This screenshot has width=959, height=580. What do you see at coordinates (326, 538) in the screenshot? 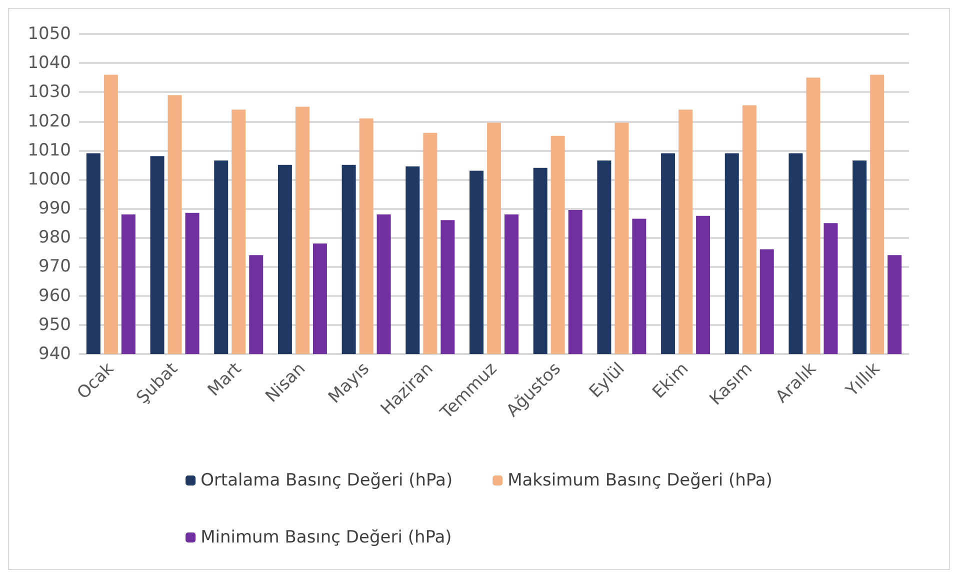
I see `legend-label: Minimum Basınç Değeri (hPa)` at bounding box center [326, 538].